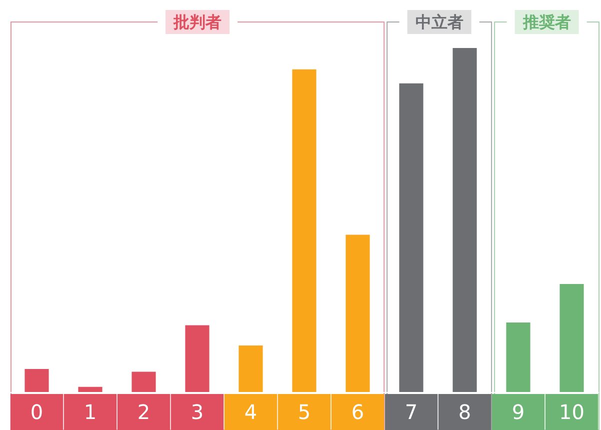  Describe the element at coordinates (546, 22) in the screenshot. I see `text: 推奨者` at that location.